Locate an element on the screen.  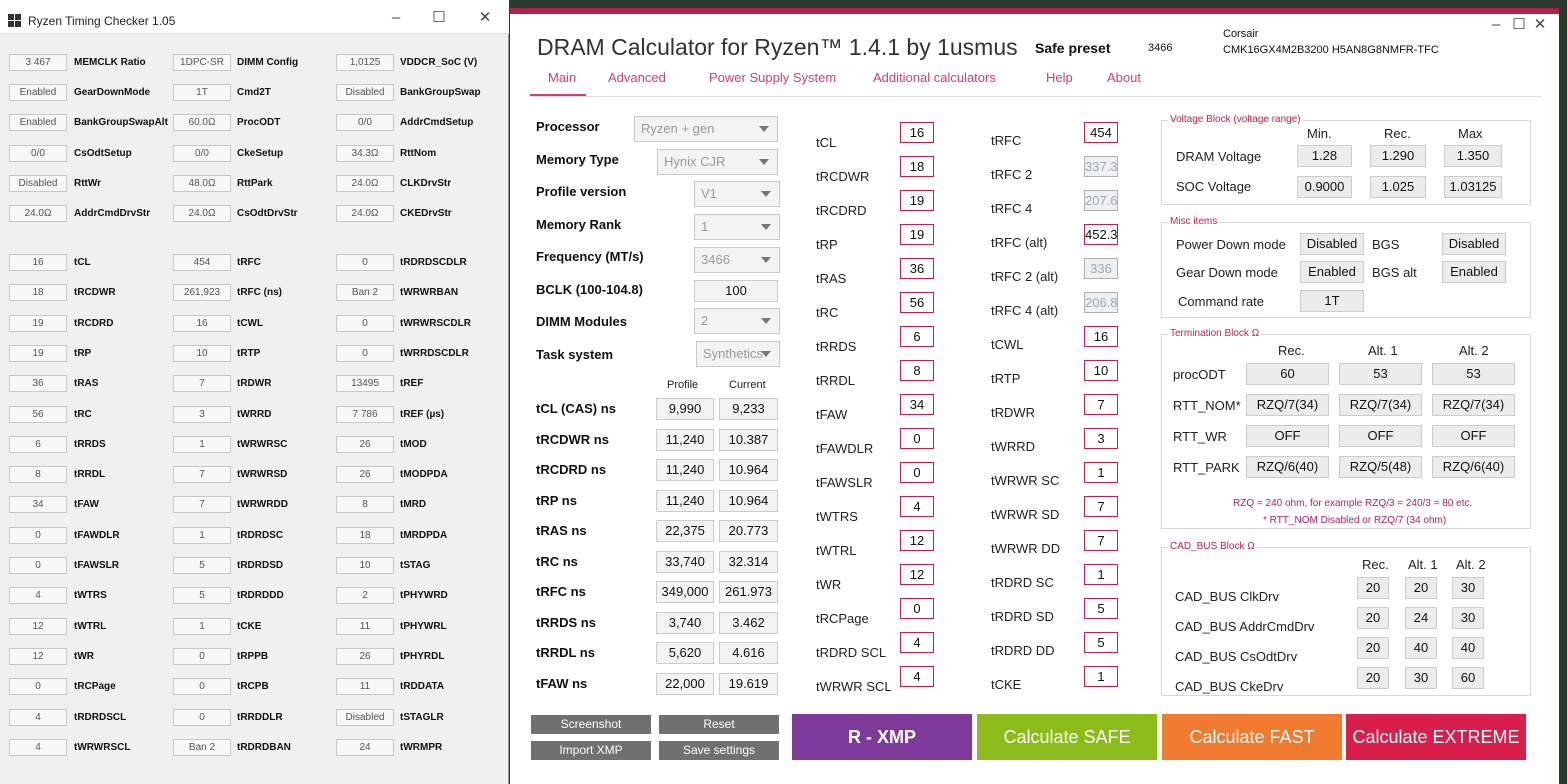
timing-value: 8 is located at coordinates (917, 370).